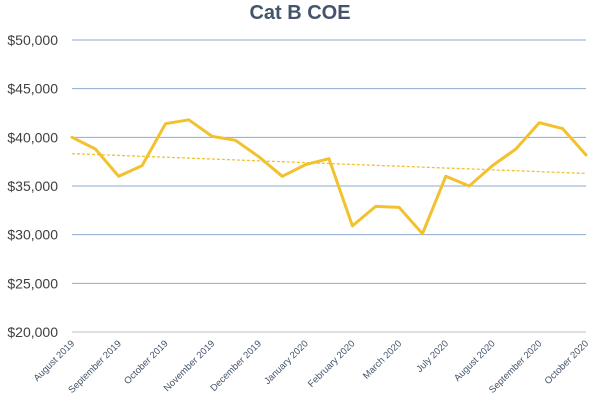 This screenshot has height=400, width=600. I want to click on y-tick-label: $40,000, so click(32, 137).